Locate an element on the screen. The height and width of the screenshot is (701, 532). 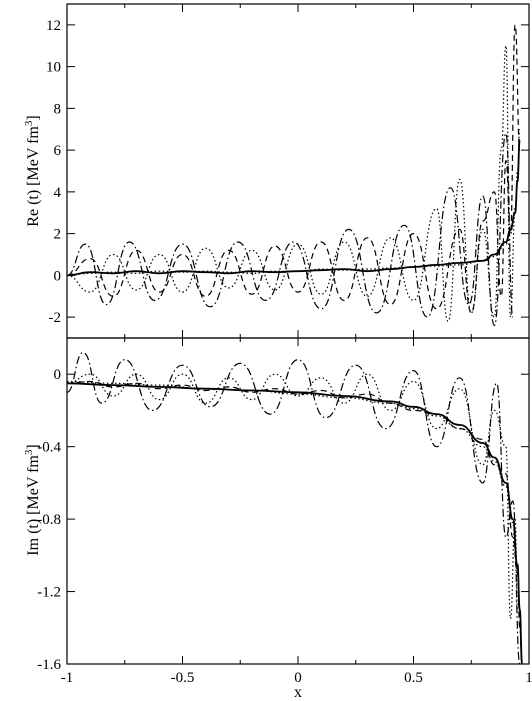
bottom-y-tick-label: -1.6 is located at coordinates (49, 665).